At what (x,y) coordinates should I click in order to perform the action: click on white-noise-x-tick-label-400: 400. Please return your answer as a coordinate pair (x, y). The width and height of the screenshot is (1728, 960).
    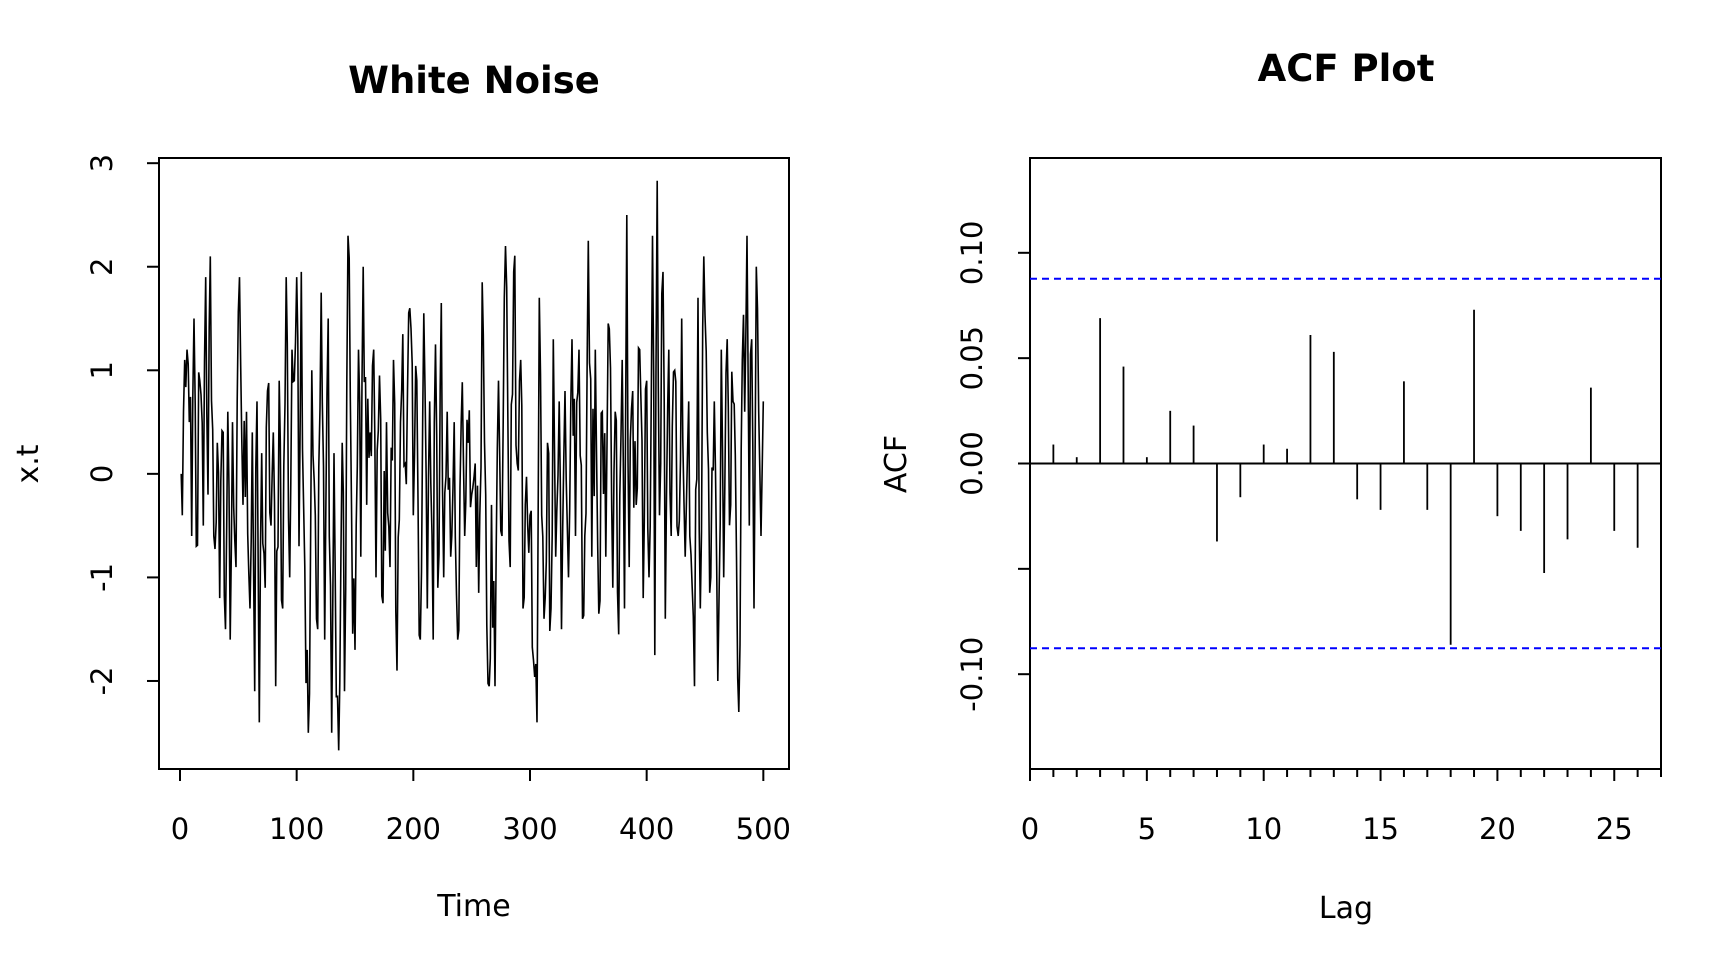
    Looking at the image, I should click on (646, 829).